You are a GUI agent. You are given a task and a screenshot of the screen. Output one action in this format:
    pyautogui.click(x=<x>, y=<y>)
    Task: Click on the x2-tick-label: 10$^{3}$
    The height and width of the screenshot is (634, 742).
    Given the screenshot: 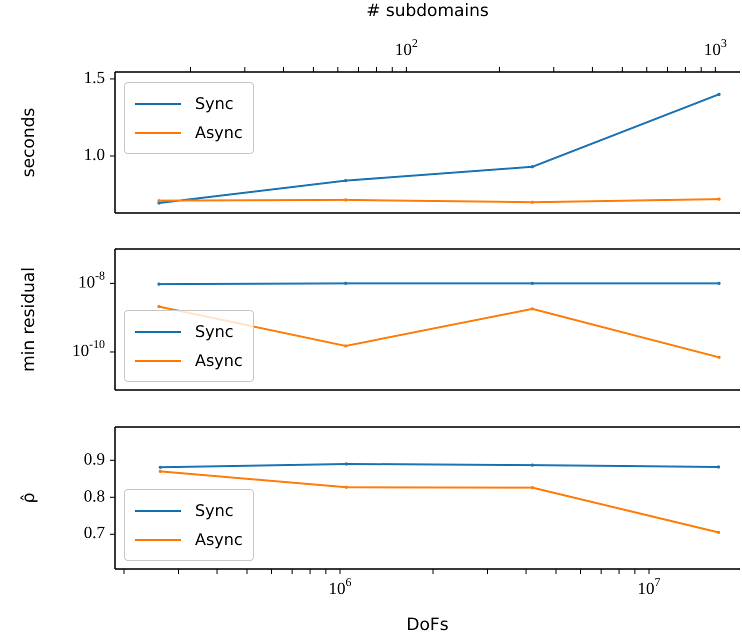 What is the action you would take?
    pyautogui.click(x=715, y=47)
    